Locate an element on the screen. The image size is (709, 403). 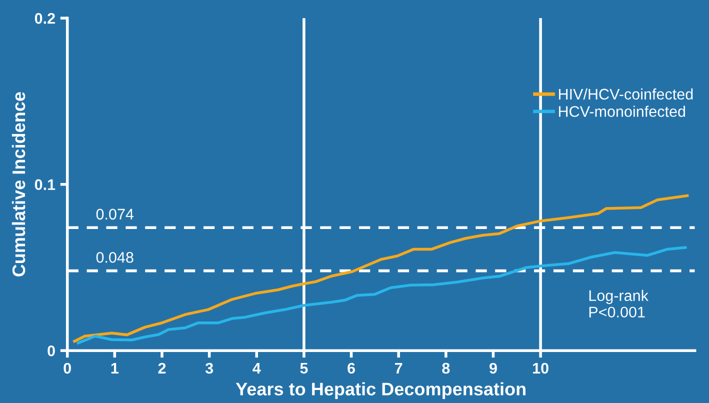
y-tick-label: 0.1 is located at coordinates (45, 184).